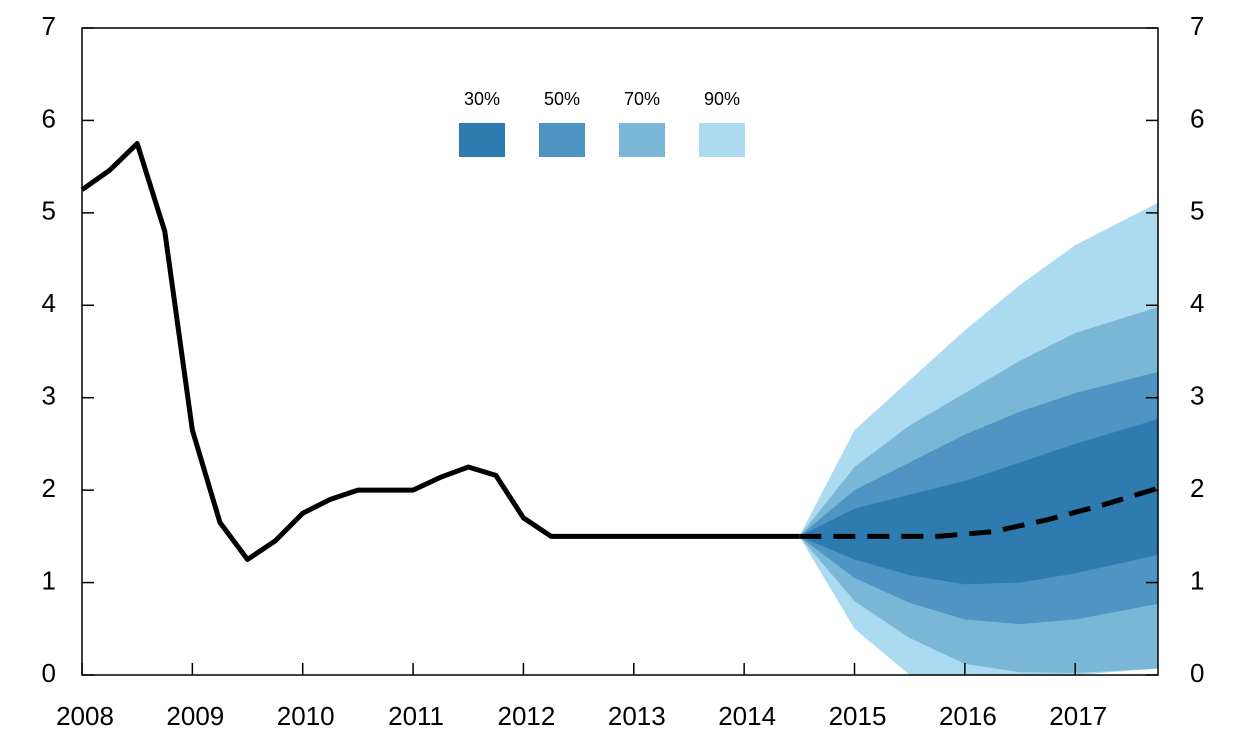 The width and height of the screenshot is (1241, 744). I want to click on y2-tick-label: 3, so click(1197, 396).